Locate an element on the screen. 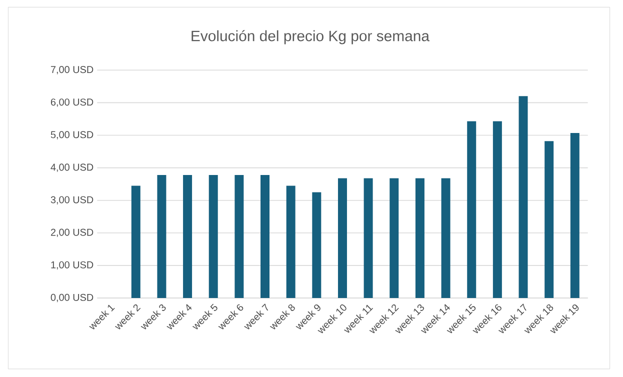 The height and width of the screenshot is (377, 623). y-tick-label: 7,00 USD is located at coordinates (72, 70).